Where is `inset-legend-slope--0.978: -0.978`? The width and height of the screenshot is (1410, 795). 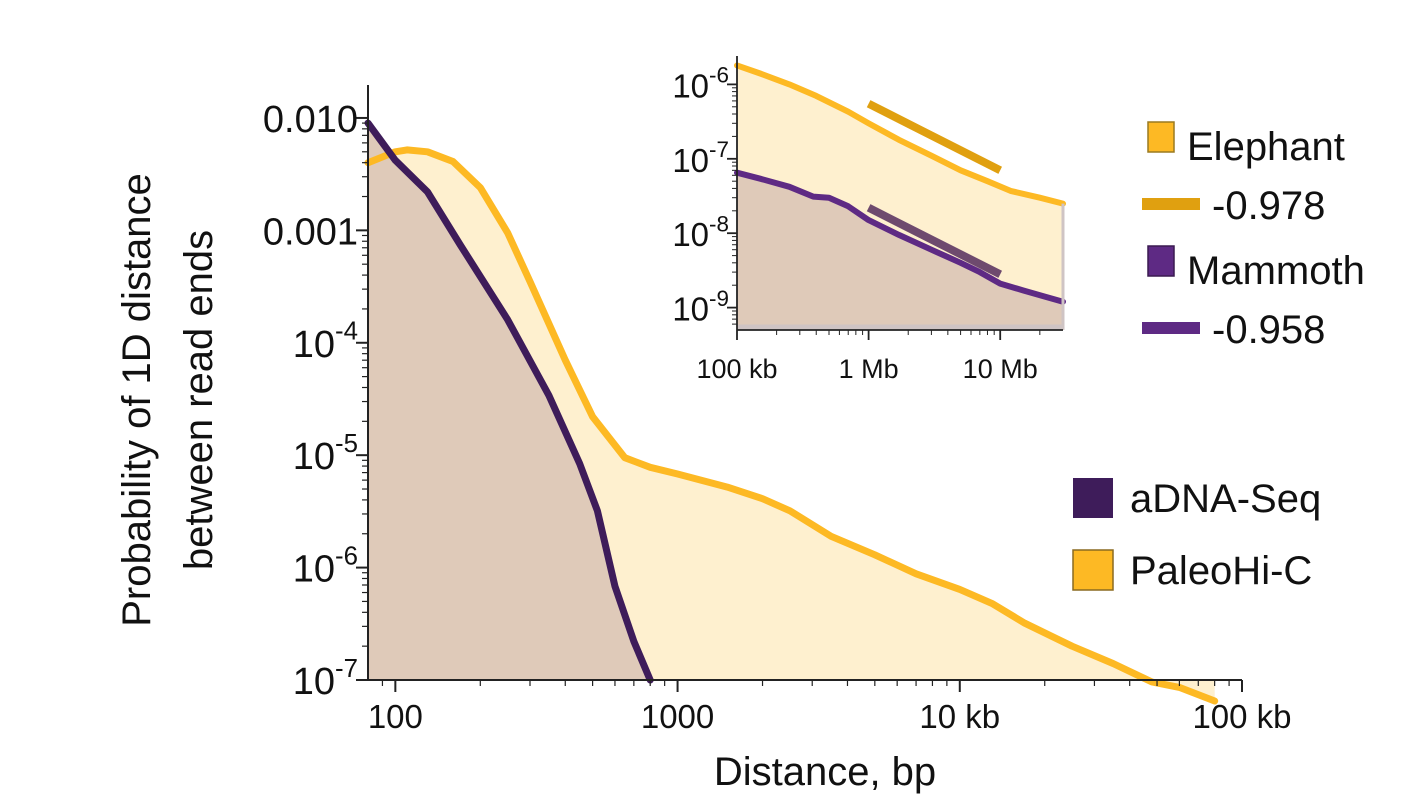
inset-legend-slope--0.978: -0.978 is located at coordinates (1268, 206).